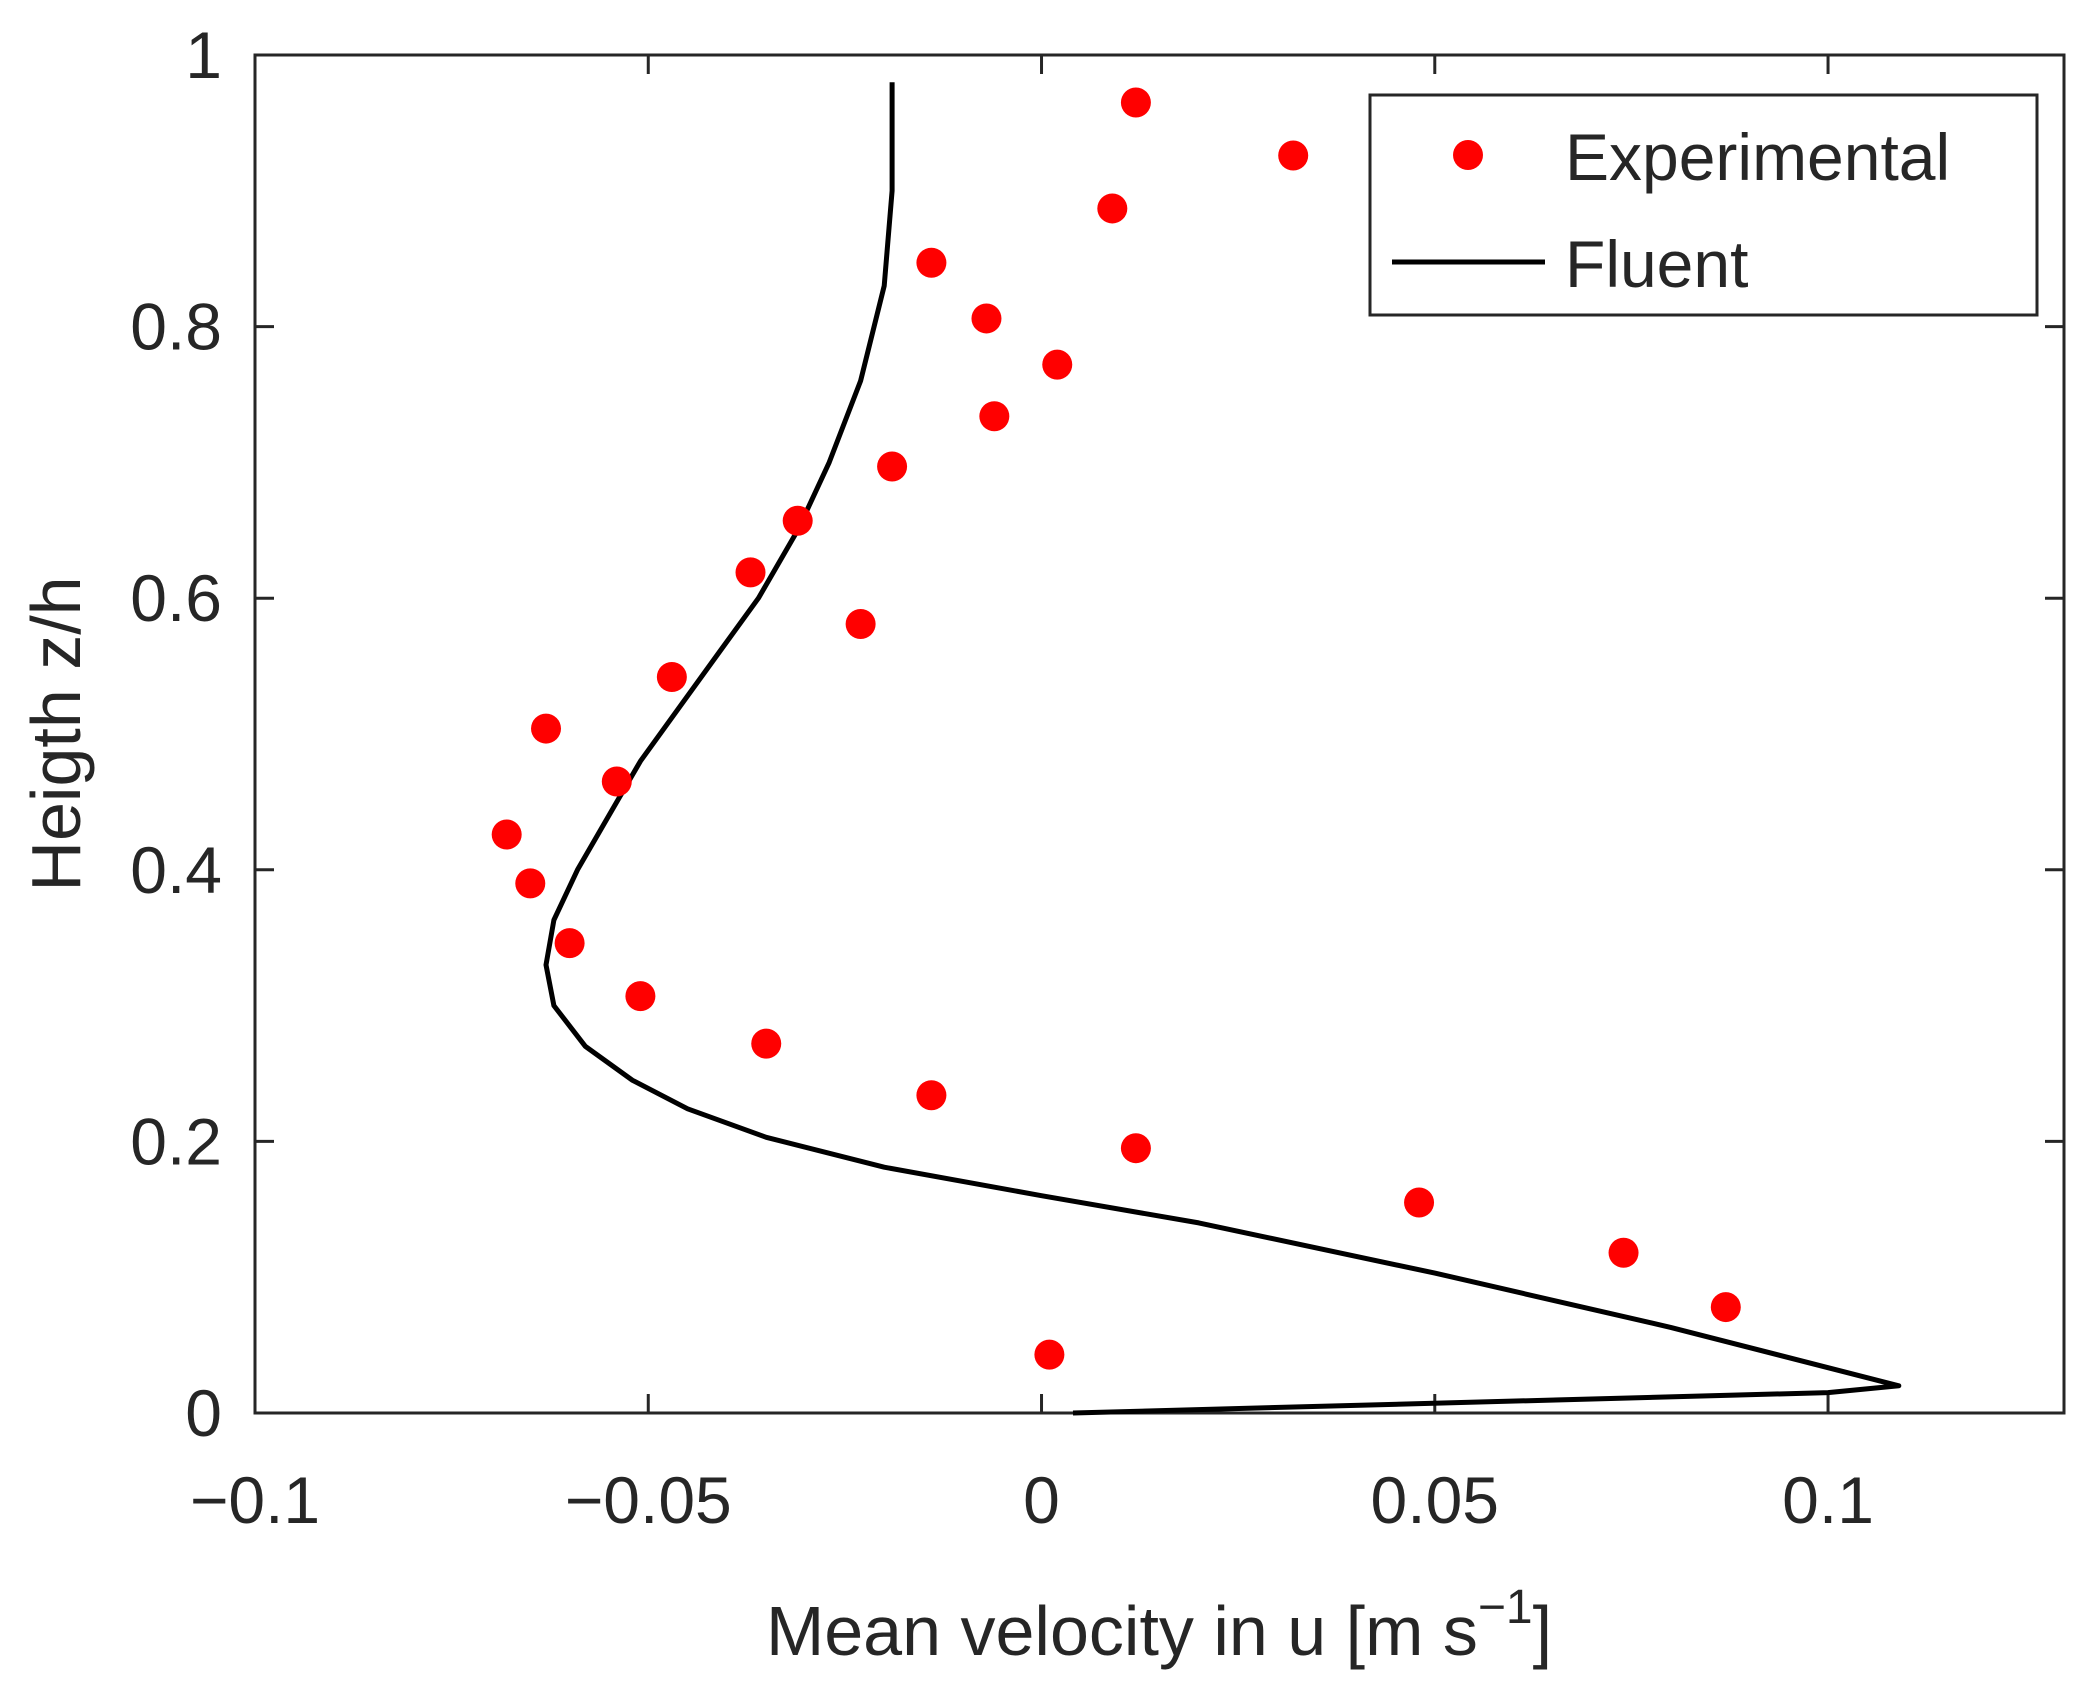 The image size is (2097, 1697). I want to click on y-tick-label: 0.2, so click(176, 1141).